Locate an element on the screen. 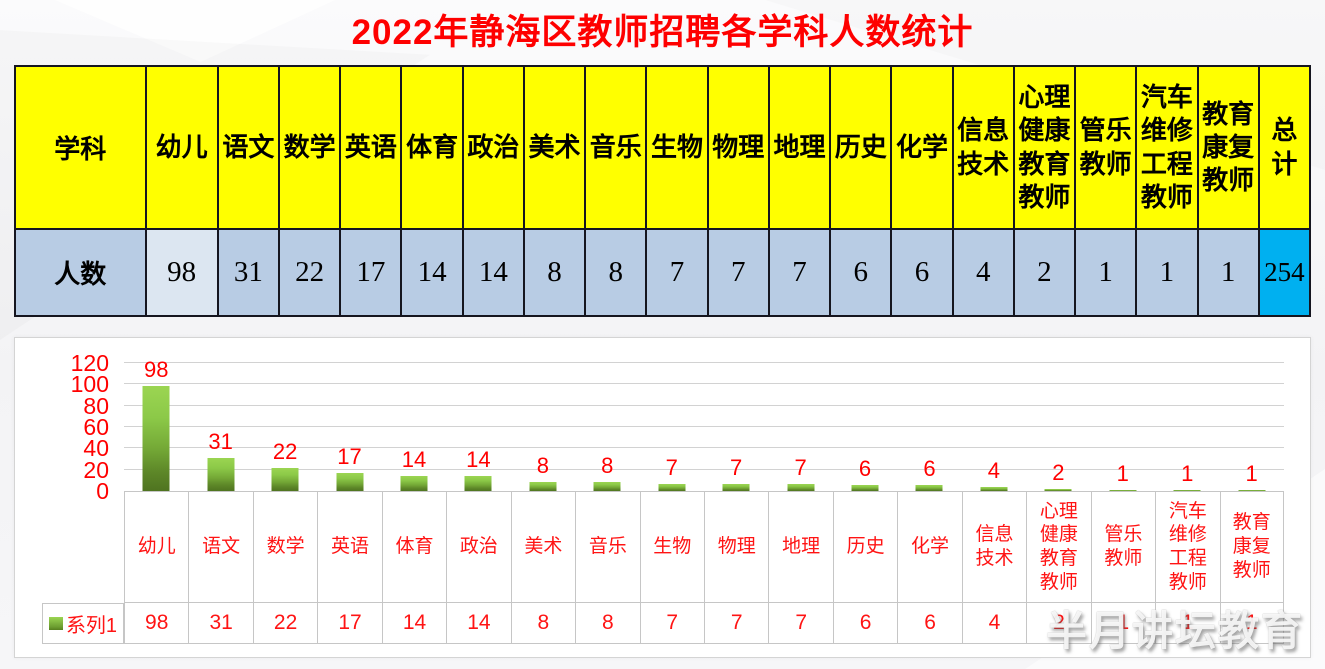 This screenshot has height=669, width=1325. y-axis: 0 20 40 60 80 100 120 is located at coordinates (65, 427).